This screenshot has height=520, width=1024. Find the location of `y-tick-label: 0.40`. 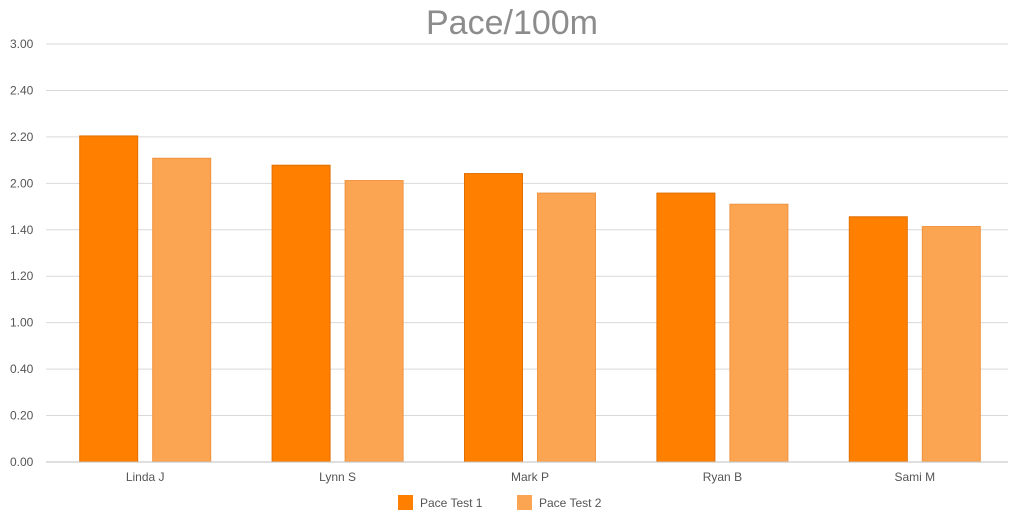

y-tick-label: 0.40 is located at coordinates (22, 369).